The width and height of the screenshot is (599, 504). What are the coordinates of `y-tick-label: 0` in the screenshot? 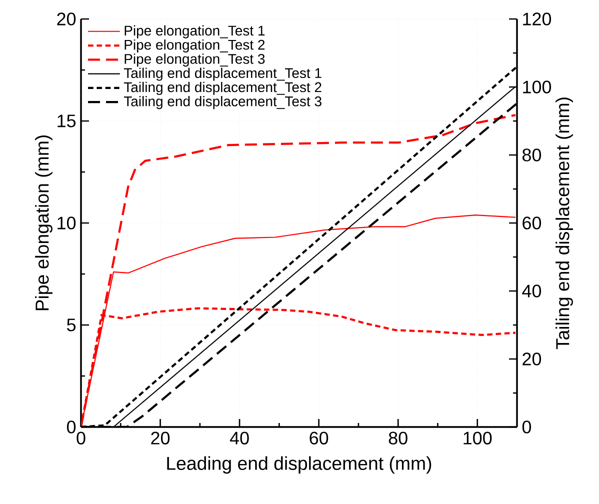 It's located at (71, 427).